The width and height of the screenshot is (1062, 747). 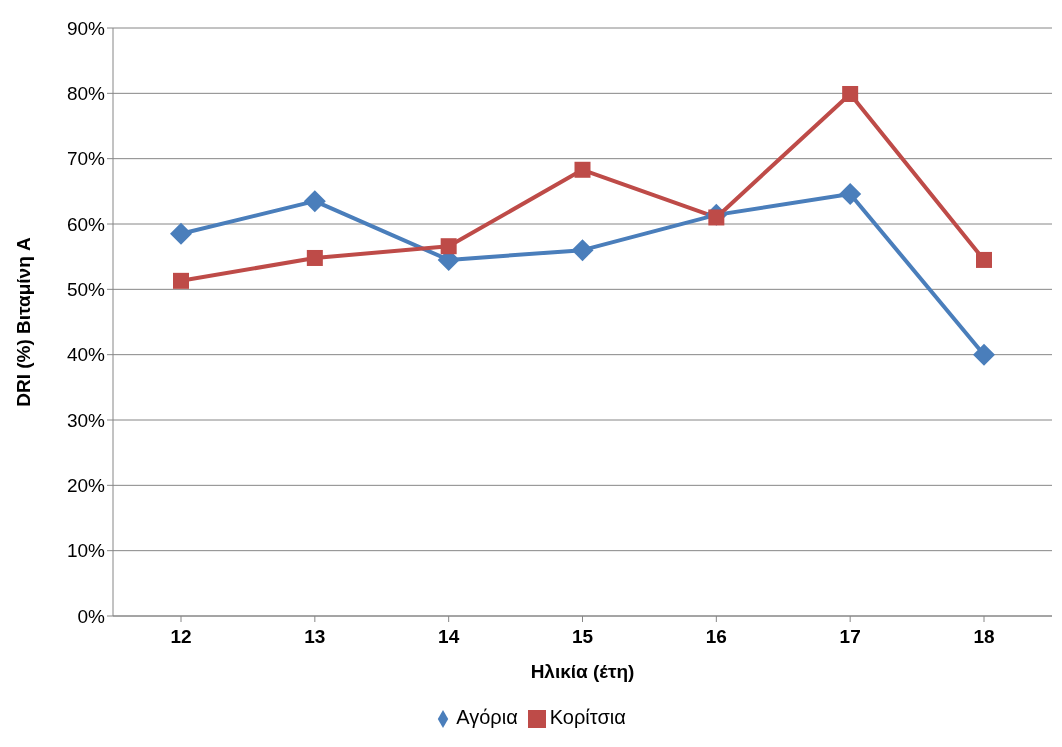 What do you see at coordinates (86, 94) in the screenshot?
I see `y-tick-label: 80%` at bounding box center [86, 94].